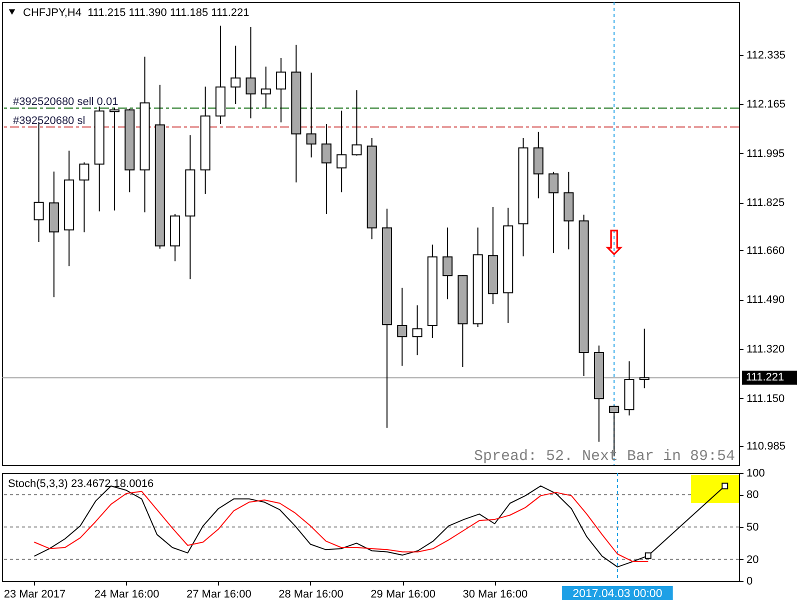  Describe the element at coordinates (752, 528) in the screenshot. I see `y-tick-label: 50` at that location.